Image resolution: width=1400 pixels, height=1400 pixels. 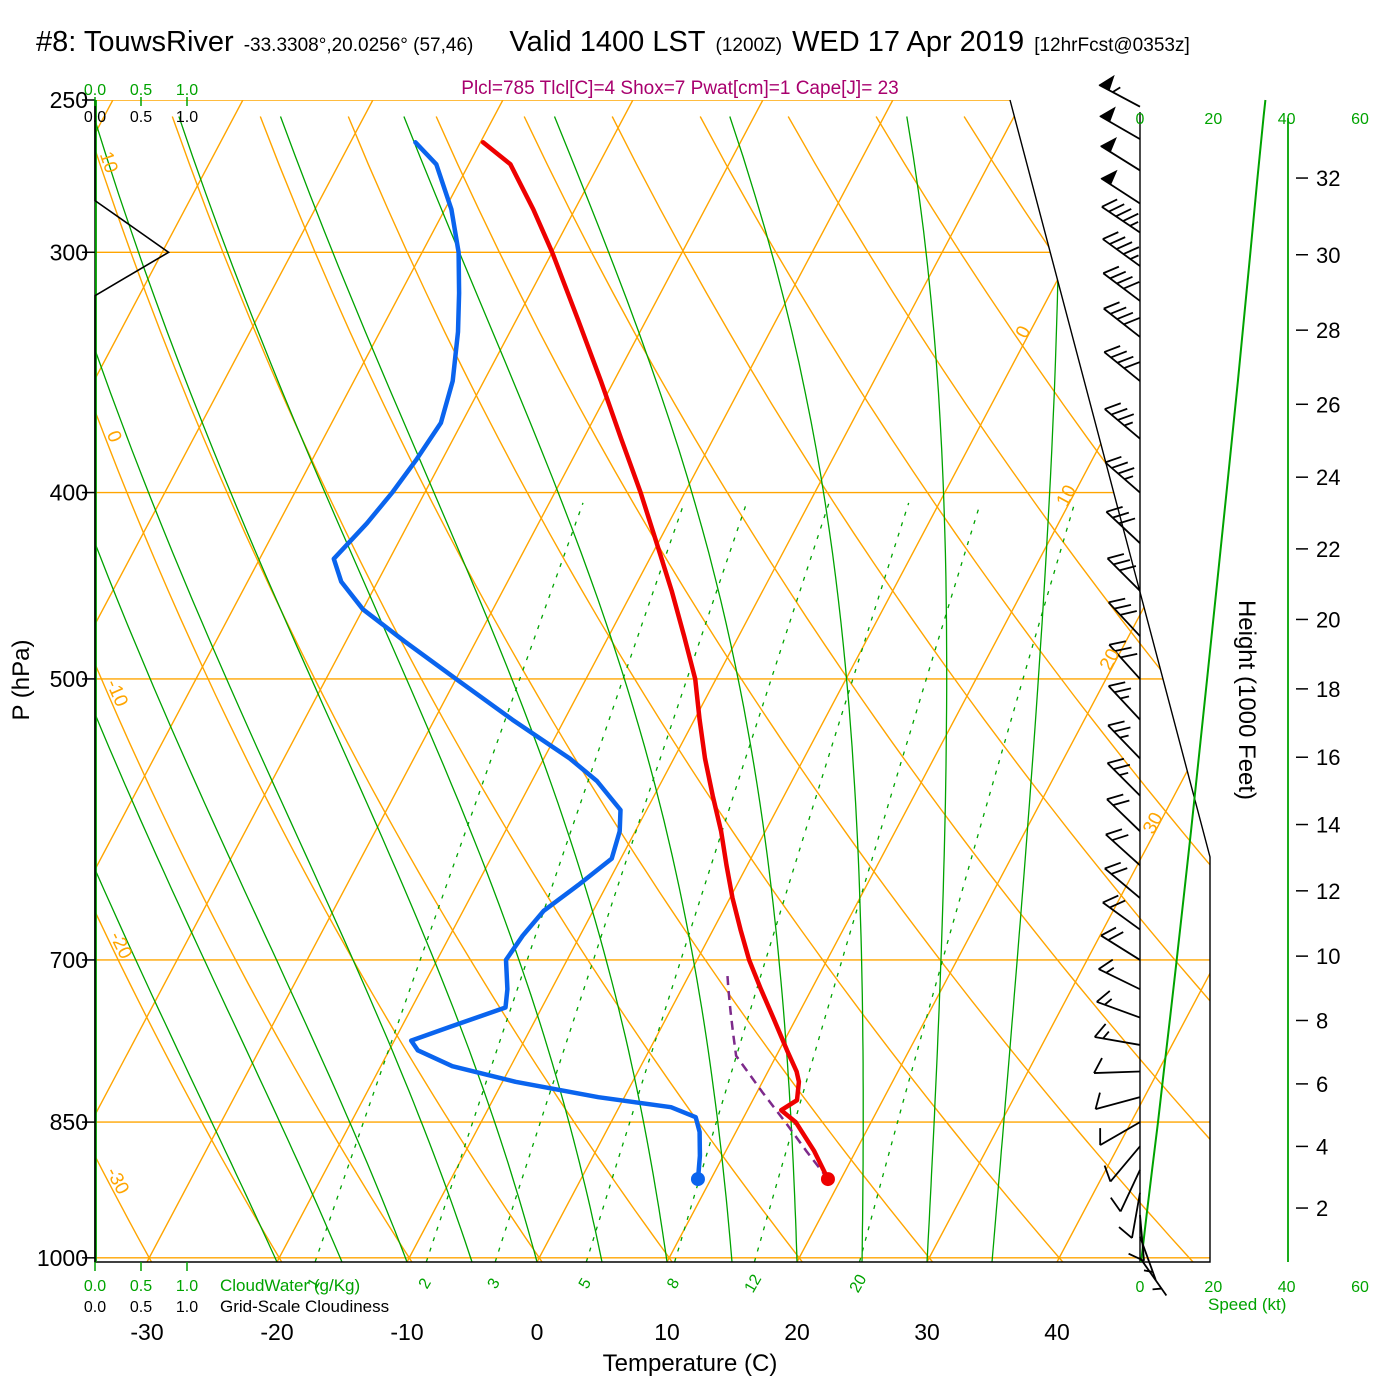 I want to click on mixing-ratio-label: 5, so click(x=585, y=1284).